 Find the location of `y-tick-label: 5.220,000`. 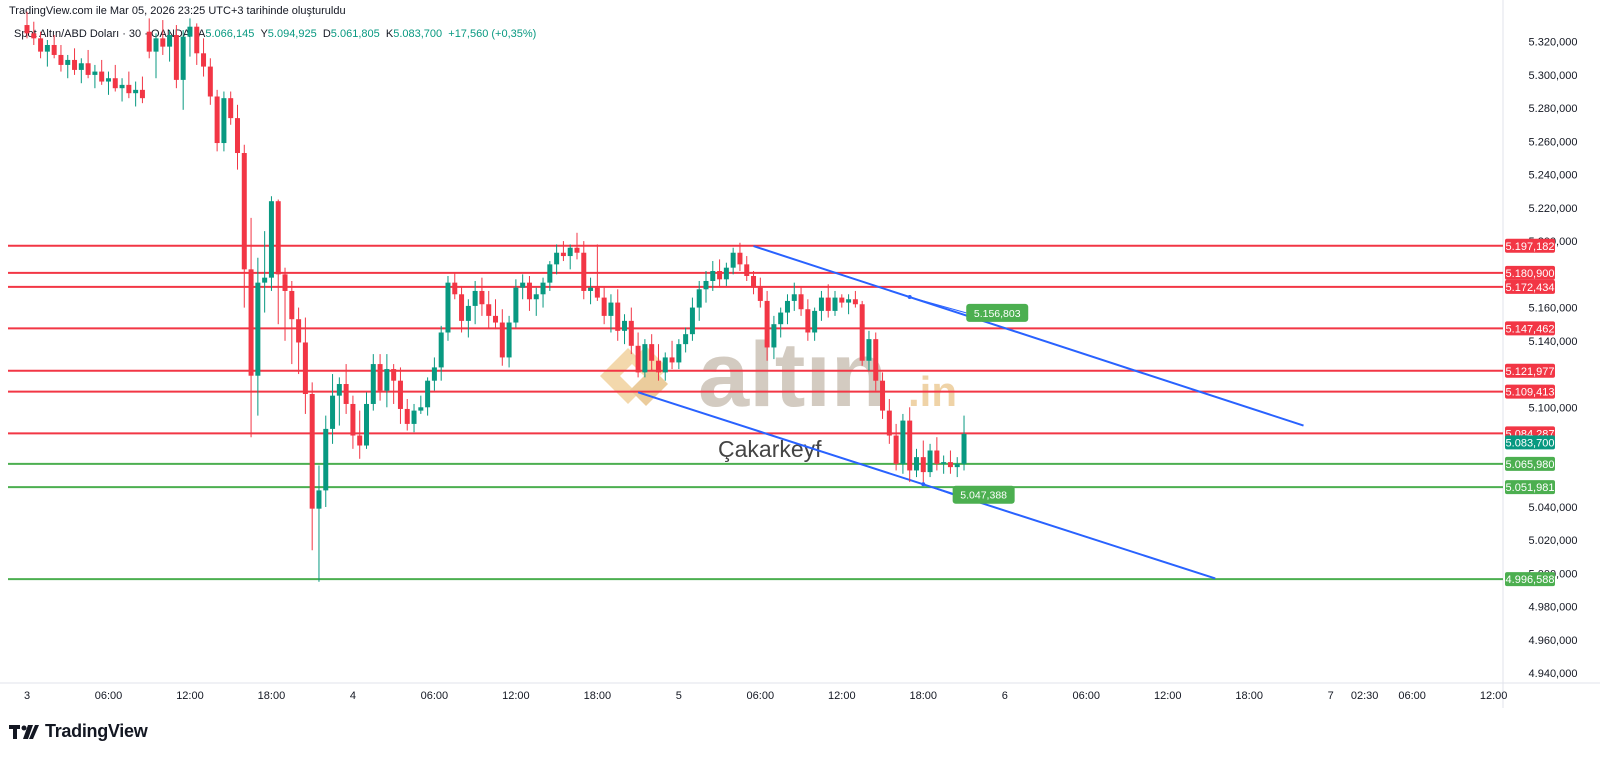

y-tick-label: 5.220,000 is located at coordinates (1553, 209).